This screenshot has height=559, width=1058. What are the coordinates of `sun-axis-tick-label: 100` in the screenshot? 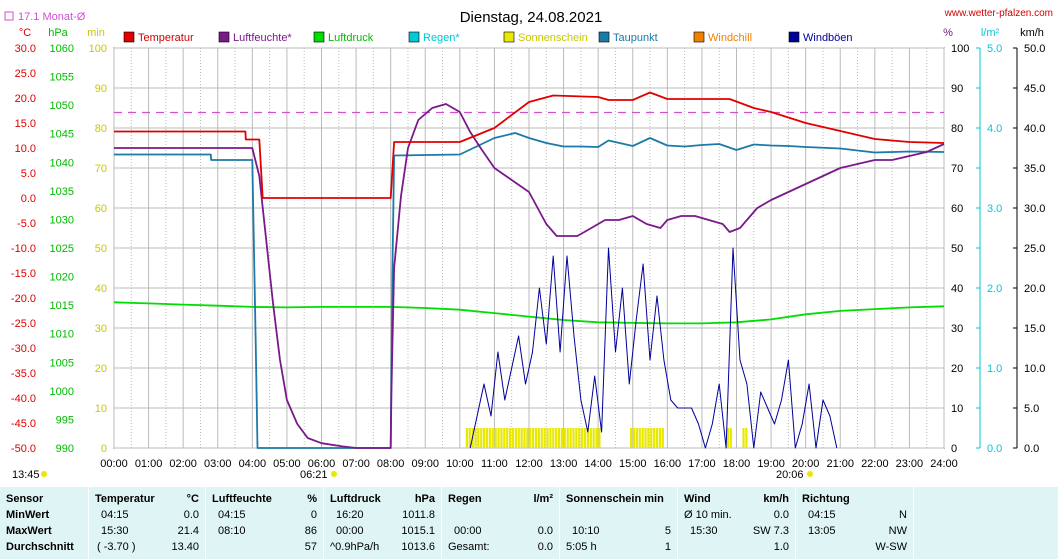 It's located at (98, 49).